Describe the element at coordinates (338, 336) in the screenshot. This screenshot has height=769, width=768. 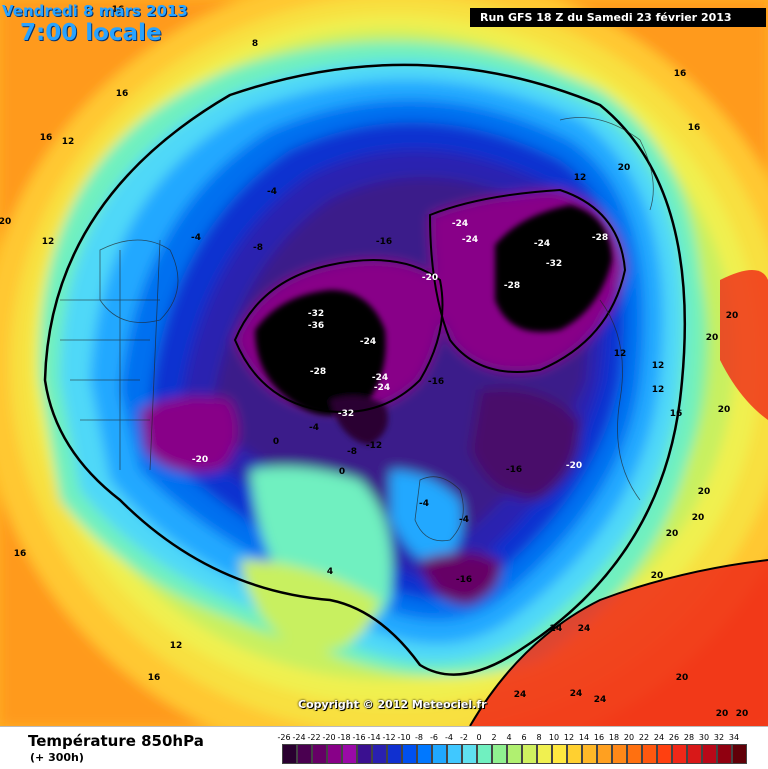
I see `cold-isotherm` at that location.